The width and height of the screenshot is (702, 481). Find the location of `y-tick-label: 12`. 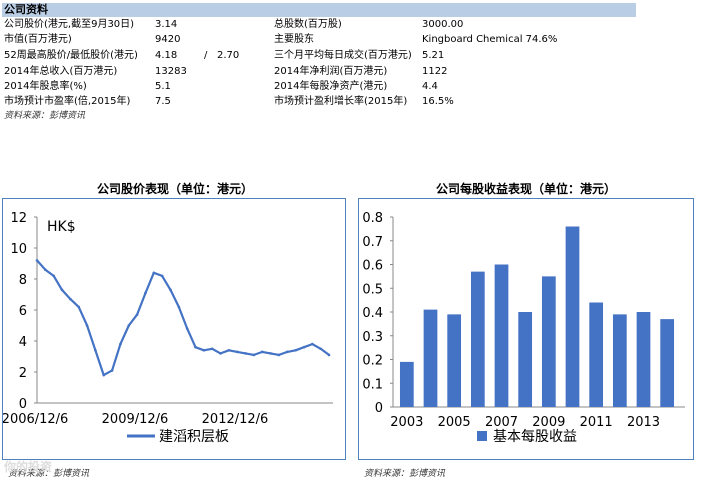

y-tick-label: 12 is located at coordinates (18, 218).